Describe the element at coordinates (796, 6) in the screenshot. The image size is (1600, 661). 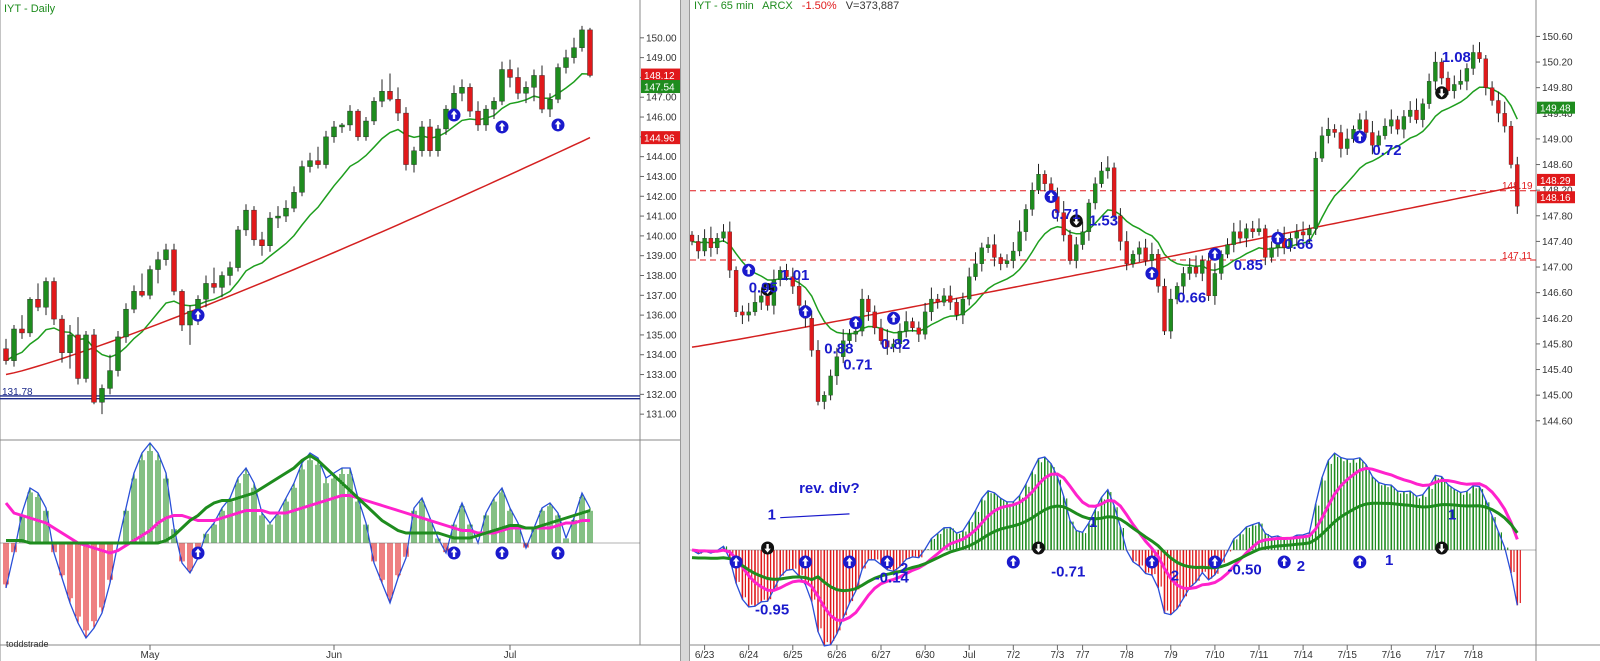
I see `svg-text:IYT - 65 min ARCX: IYT - 65 min ARCX -1.50% V=373,887` at that location.